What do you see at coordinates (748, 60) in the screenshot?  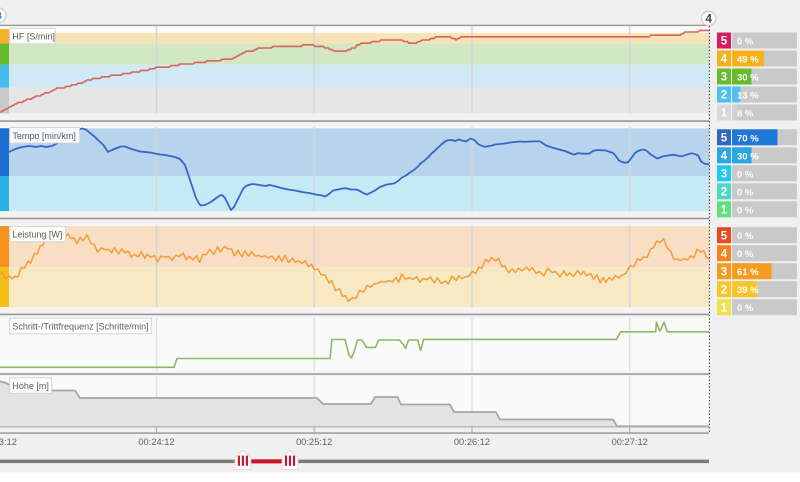 I see `svg-text: 49 %` at bounding box center [748, 60].